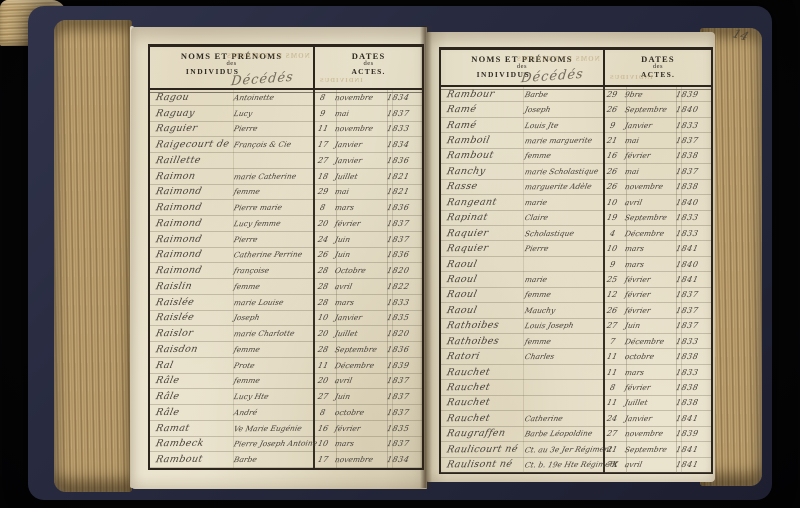 This screenshot has height=508, width=800. I want to click on firstname-cell: Barbe Léopoldine, so click(562, 434).